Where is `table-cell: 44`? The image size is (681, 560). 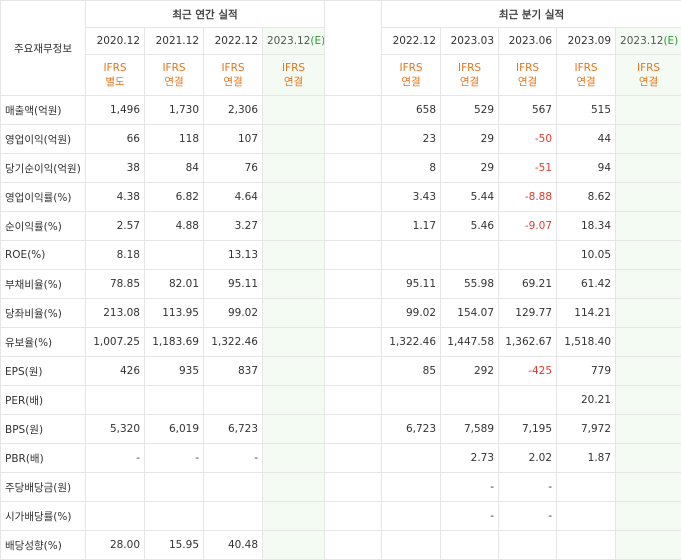 table-cell: 44 is located at coordinates (586, 139).